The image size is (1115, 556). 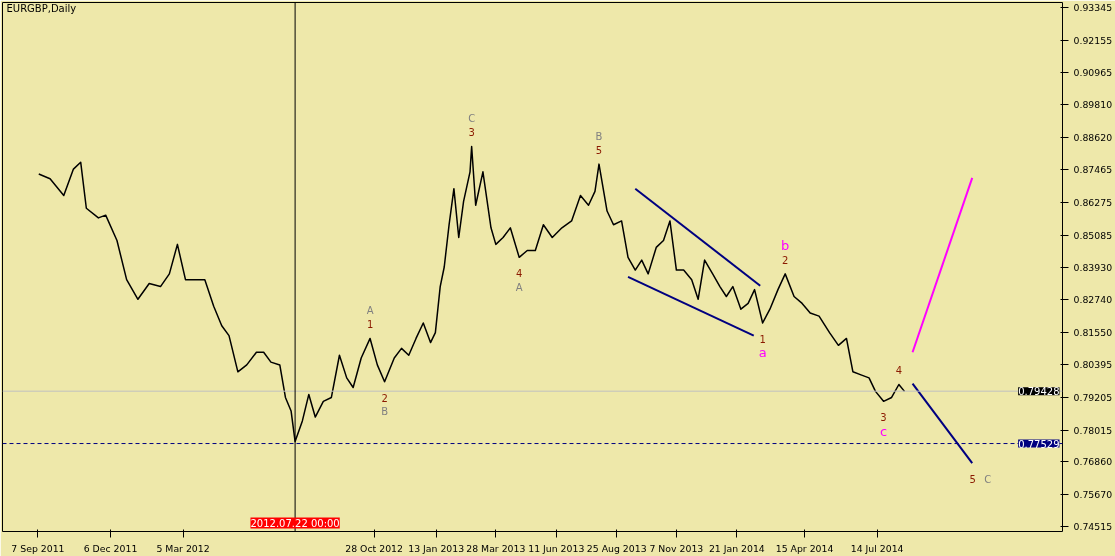 What do you see at coordinates (1093, 300) in the screenshot?
I see `y-tick-label: 0.82740` at bounding box center [1093, 300].